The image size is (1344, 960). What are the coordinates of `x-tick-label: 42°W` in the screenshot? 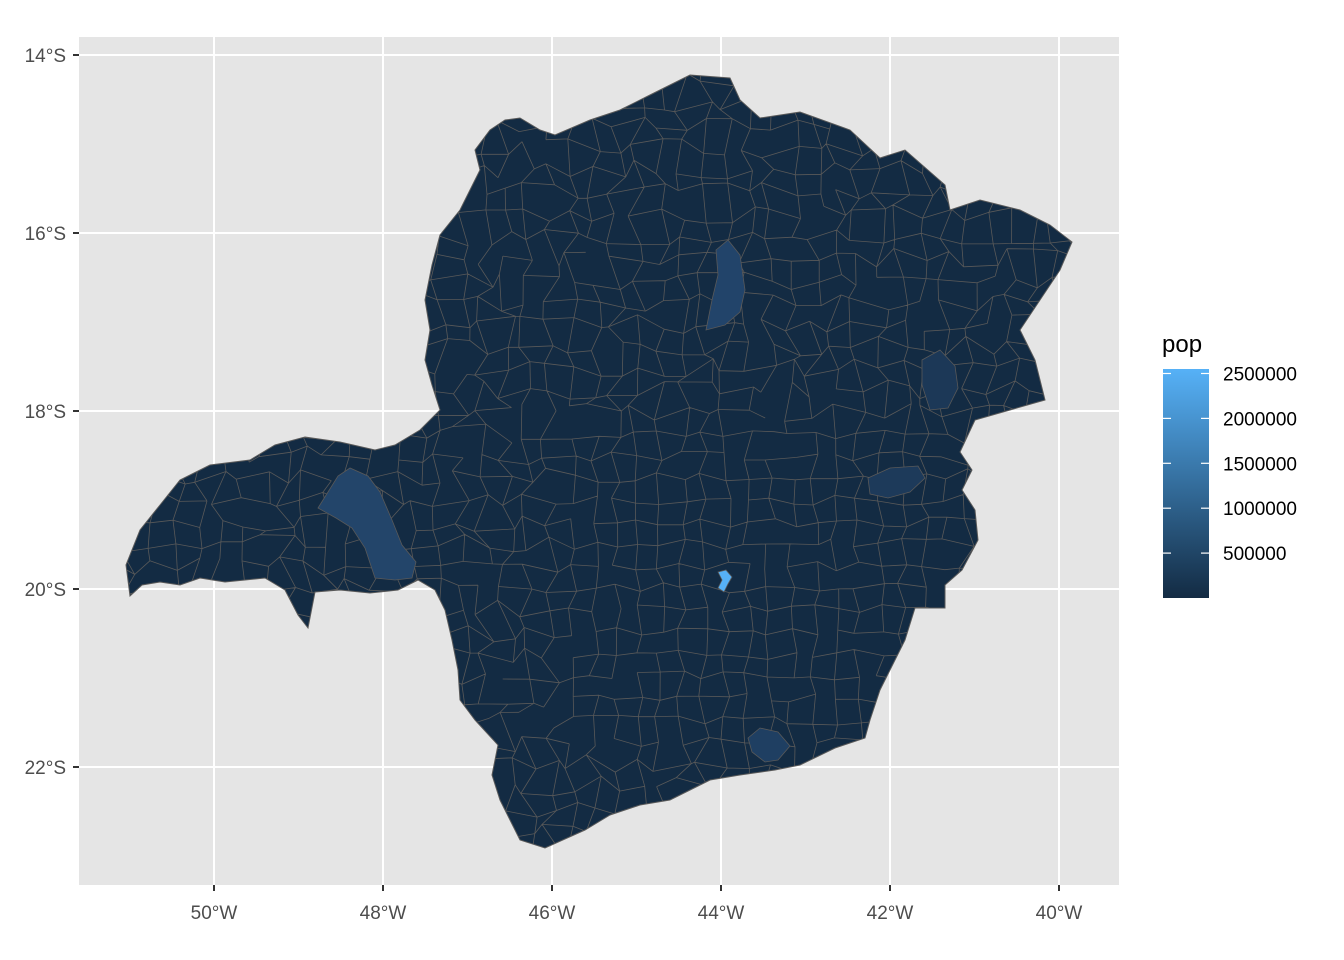 It's located at (890, 913).